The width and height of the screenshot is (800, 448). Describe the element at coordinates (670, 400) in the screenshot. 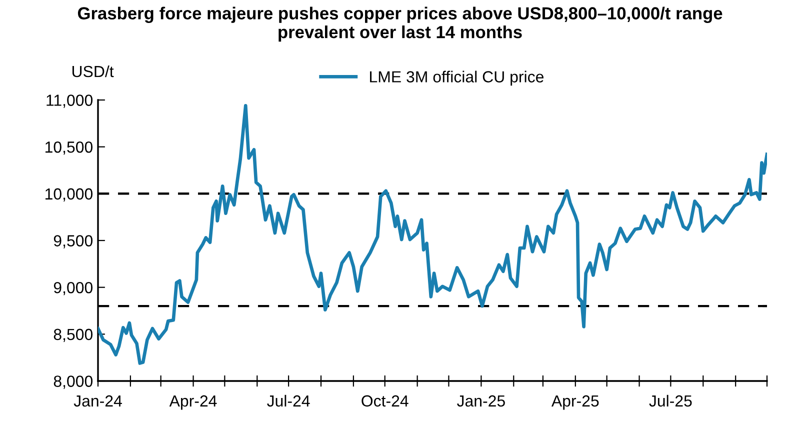

I see `x-tick-label: Jul-25` at that location.